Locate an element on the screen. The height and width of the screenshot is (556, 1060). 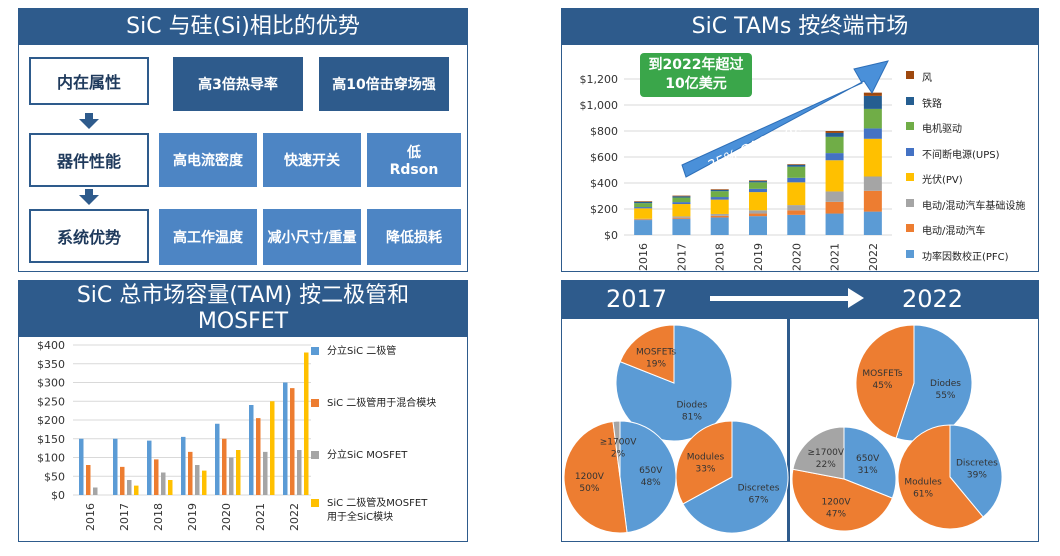
pie-slice-value: 48% is located at coordinates (651, 483).